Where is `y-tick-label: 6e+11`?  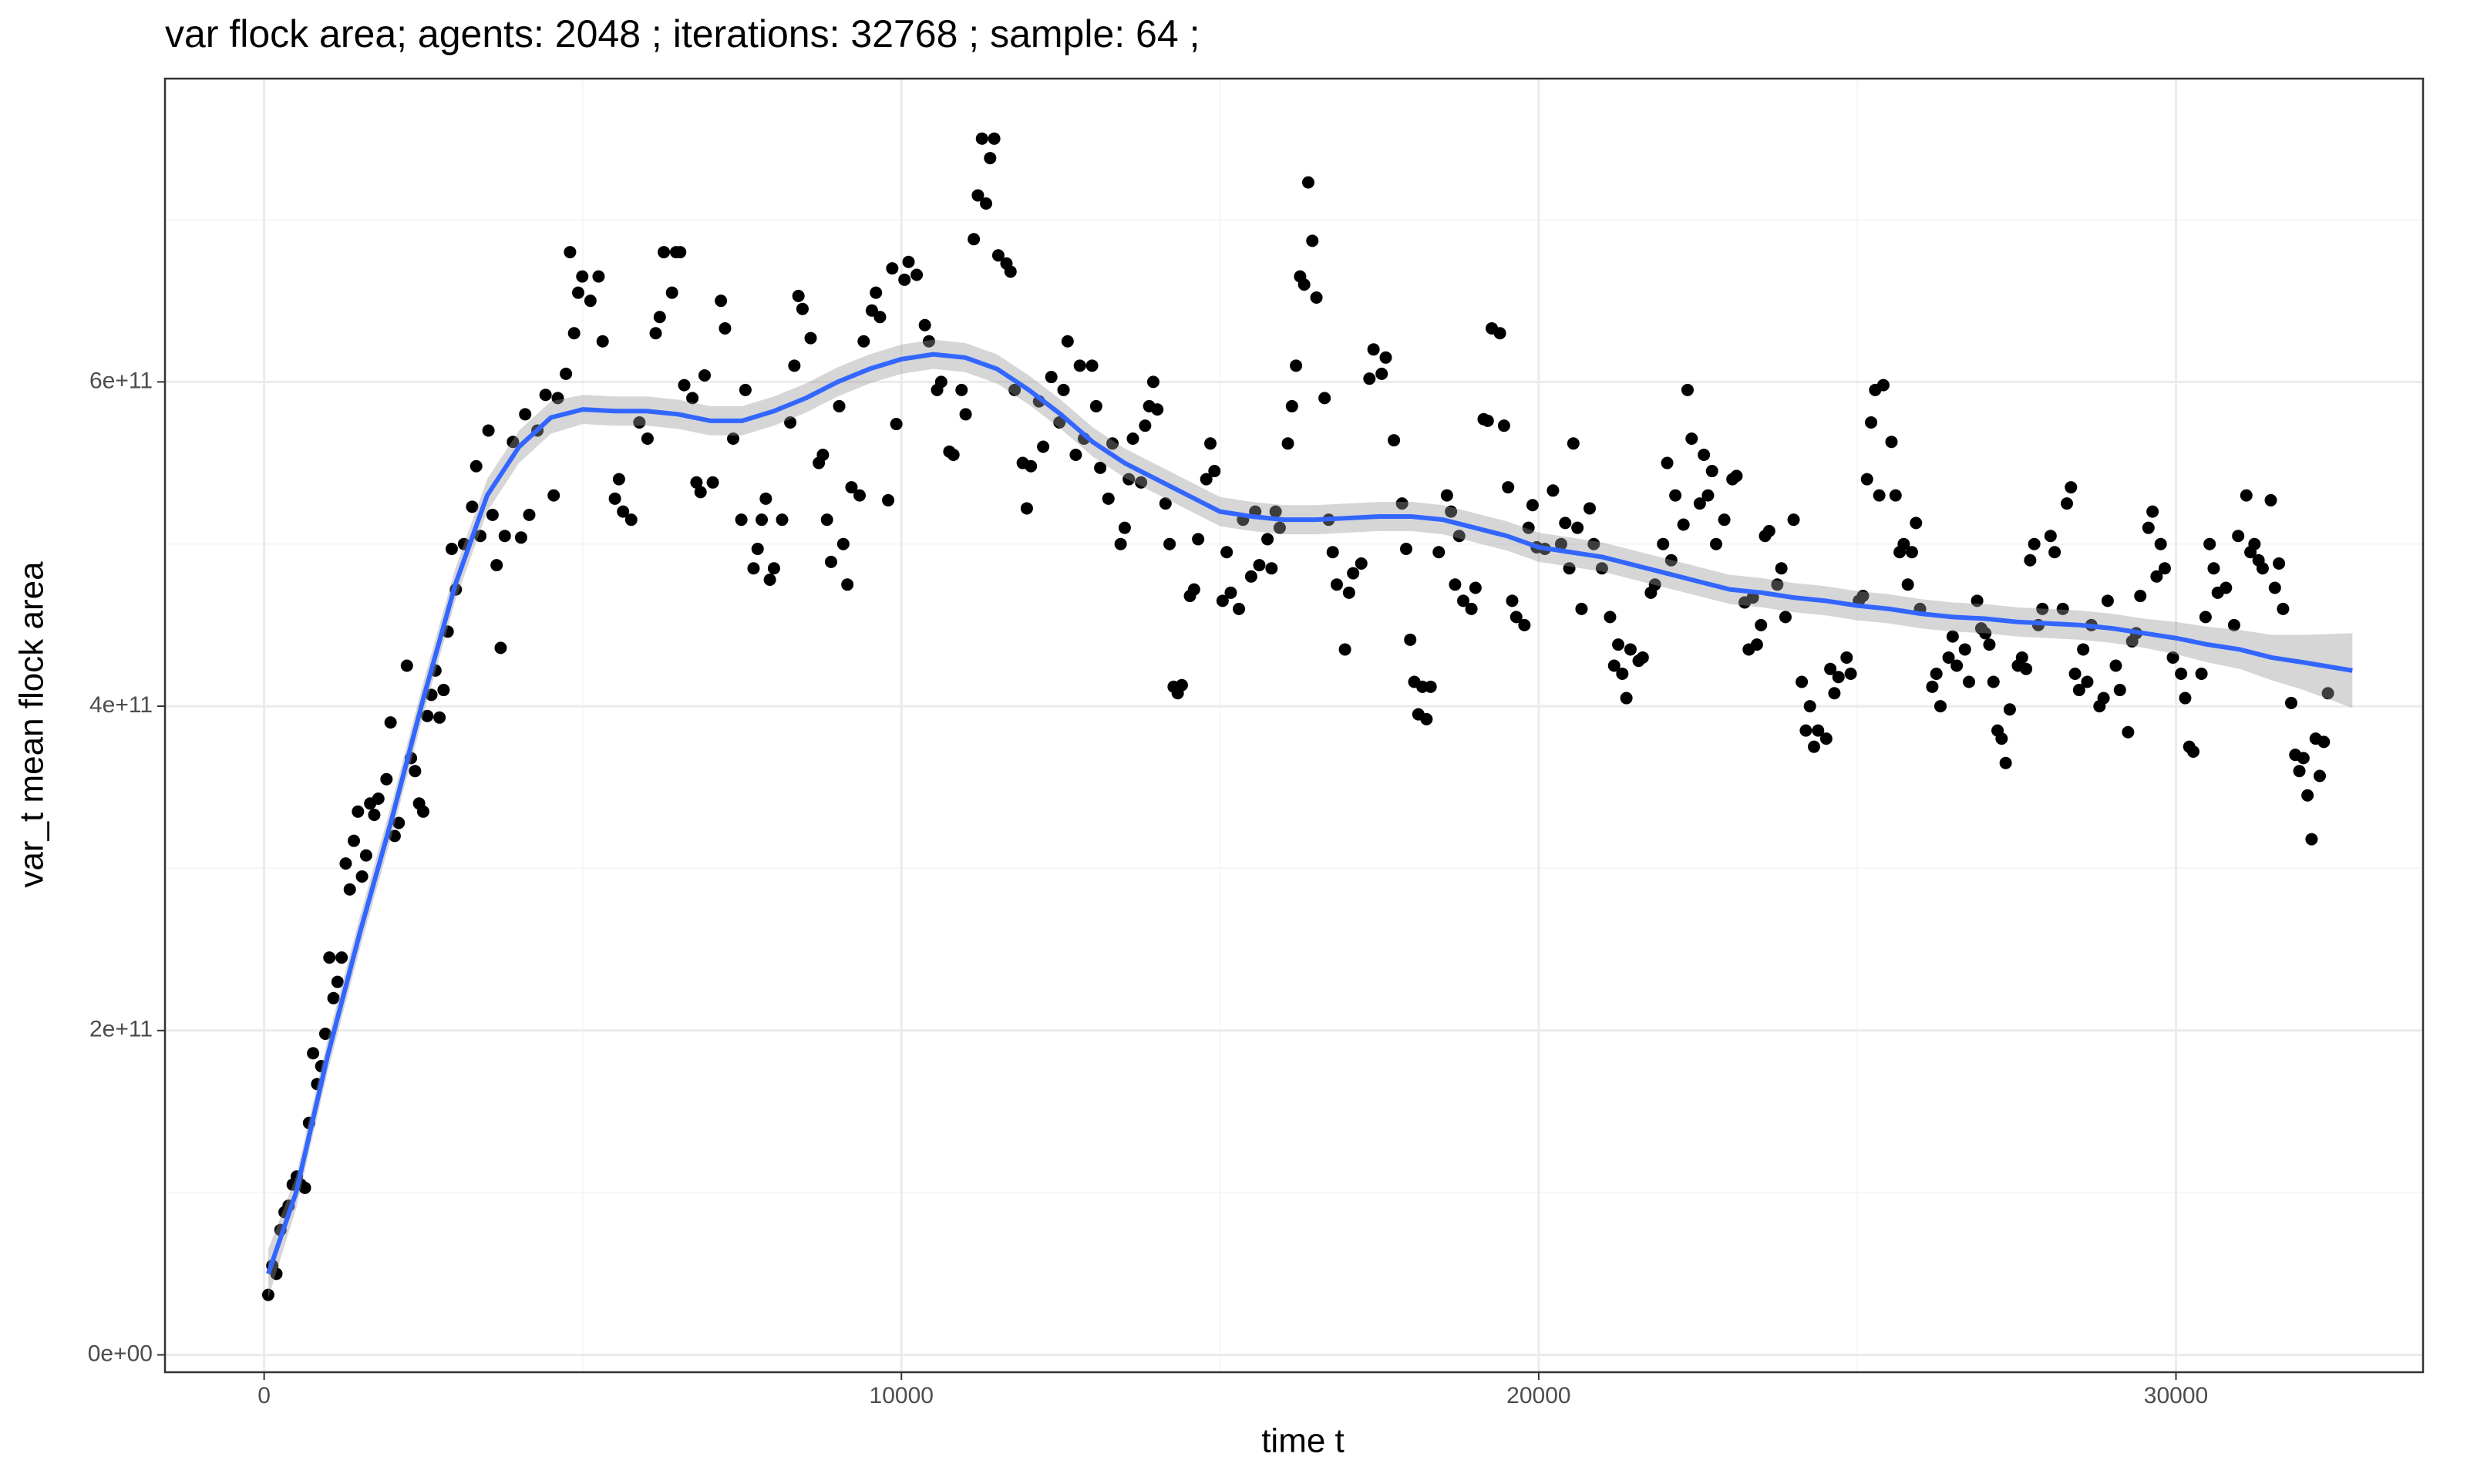
y-tick-label: 6e+11 is located at coordinates (121, 380).